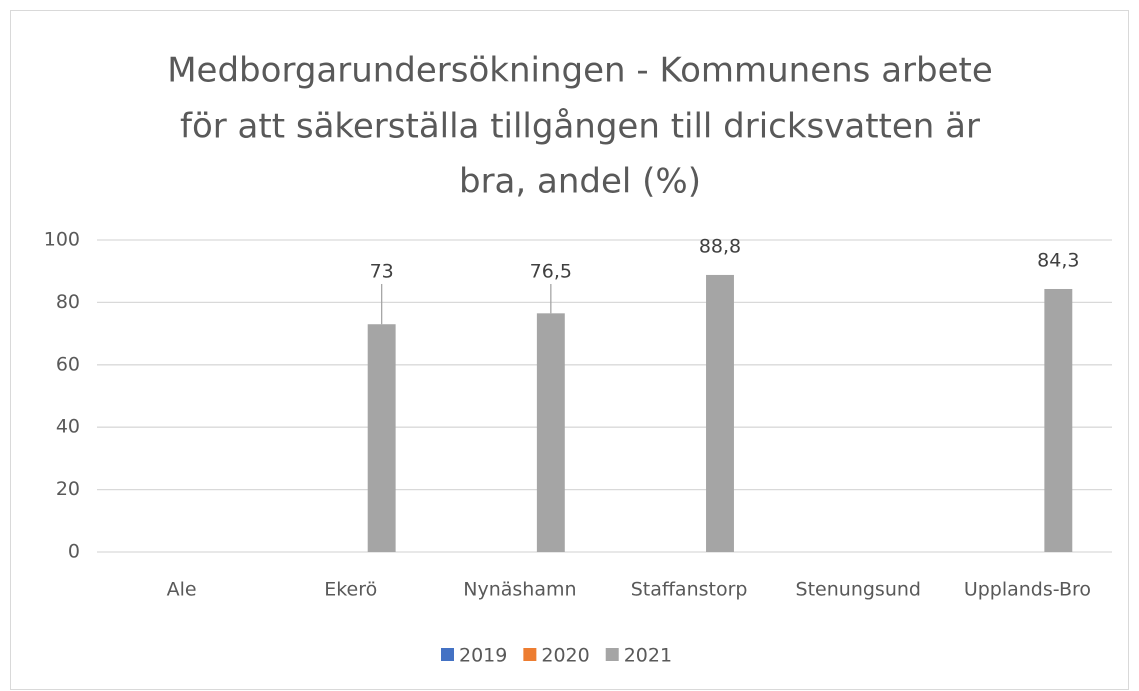 This screenshot has width=1139, height=691. What do you see at coordinates (182, 590) in the screenshot?
I see `x-tick-label: Ale` at bounding box center [182, 590].